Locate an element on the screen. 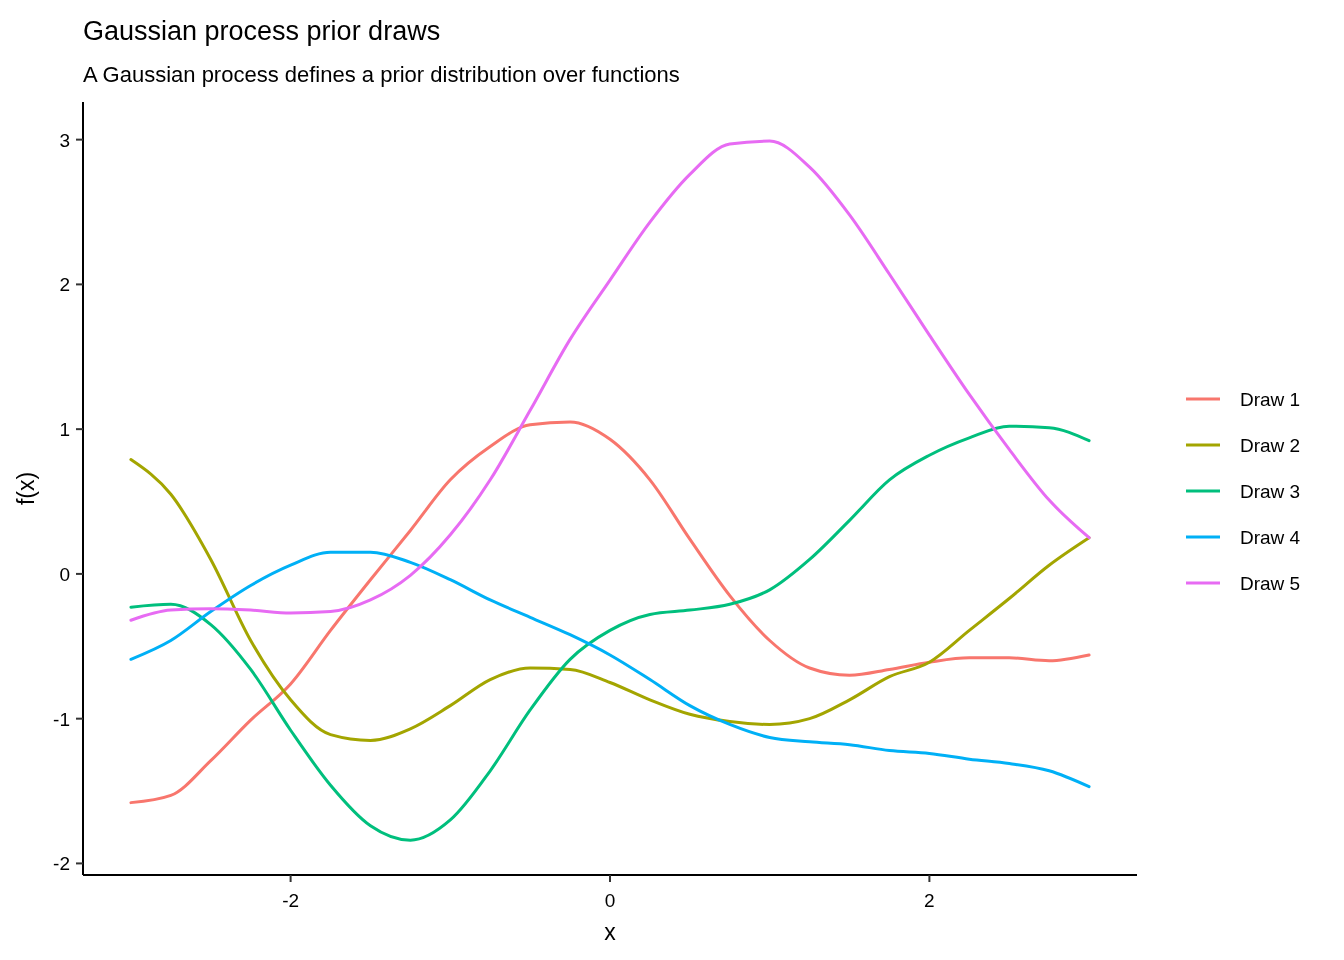 The image size is (1344, 960). x-tick-label: 2 is located at coordinates (929, 900).